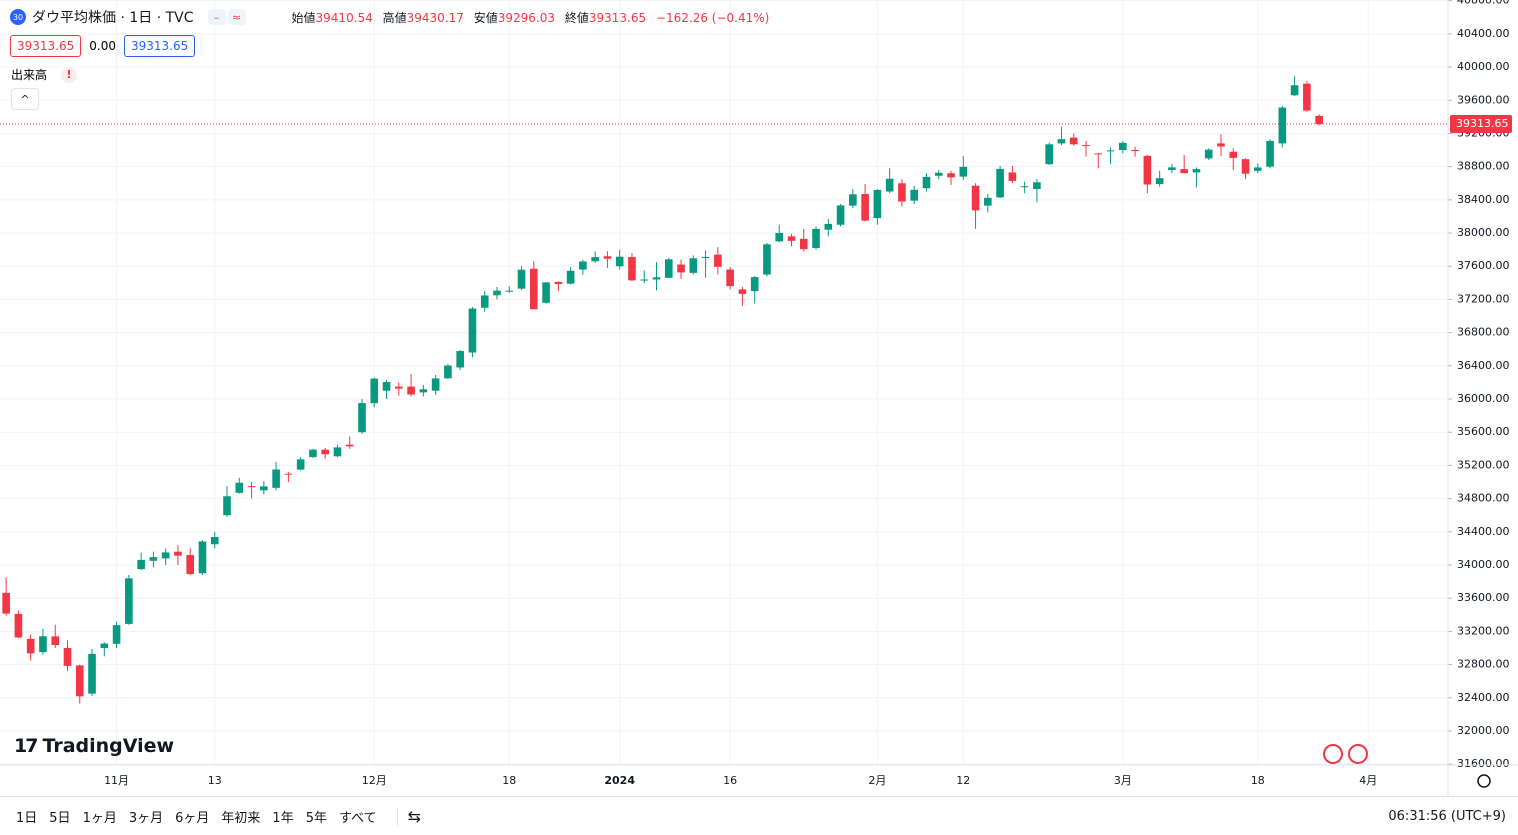 The height and width of the screenshot is (835, 1518). I want to click on timeframe-button: 5年, so click(316, 818).